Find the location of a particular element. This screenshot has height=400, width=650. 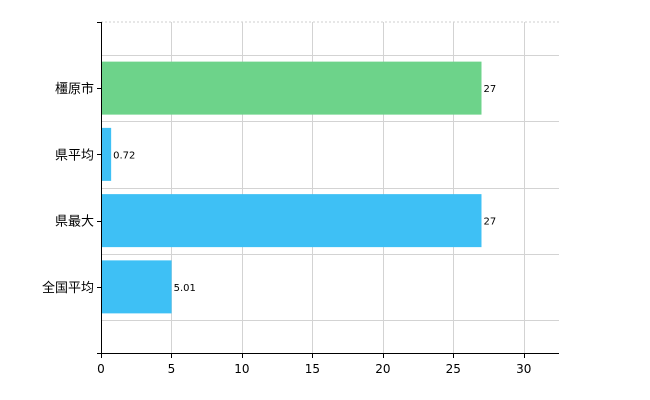

x-tick-label: 0 is located at coordinates (101, 369).